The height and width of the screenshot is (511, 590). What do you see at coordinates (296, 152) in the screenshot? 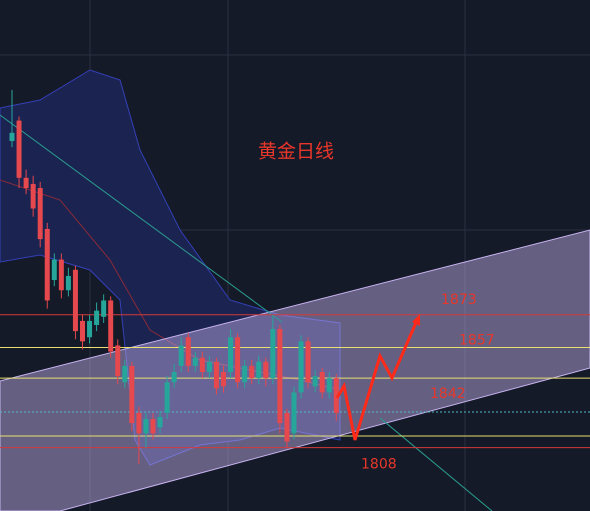
I see `chart-title: 黄金日线` at bounding box center [296, 152].